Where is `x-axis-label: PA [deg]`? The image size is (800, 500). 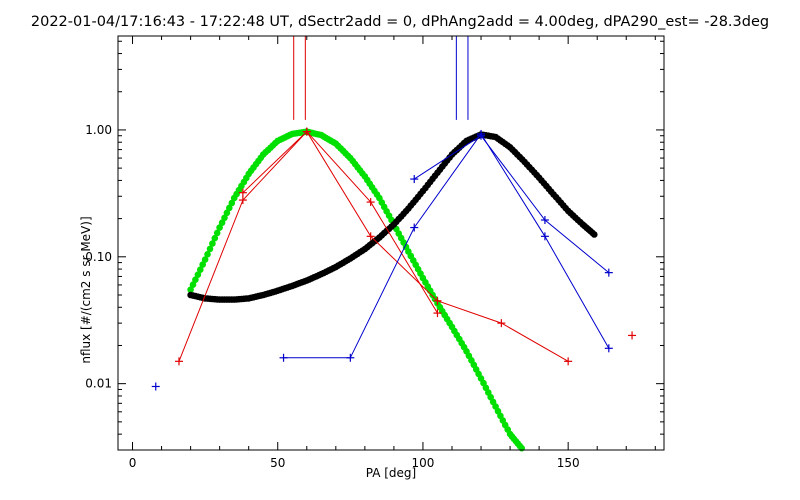 x-axis-label: PA [deg] is located at coordinates (391, 473).